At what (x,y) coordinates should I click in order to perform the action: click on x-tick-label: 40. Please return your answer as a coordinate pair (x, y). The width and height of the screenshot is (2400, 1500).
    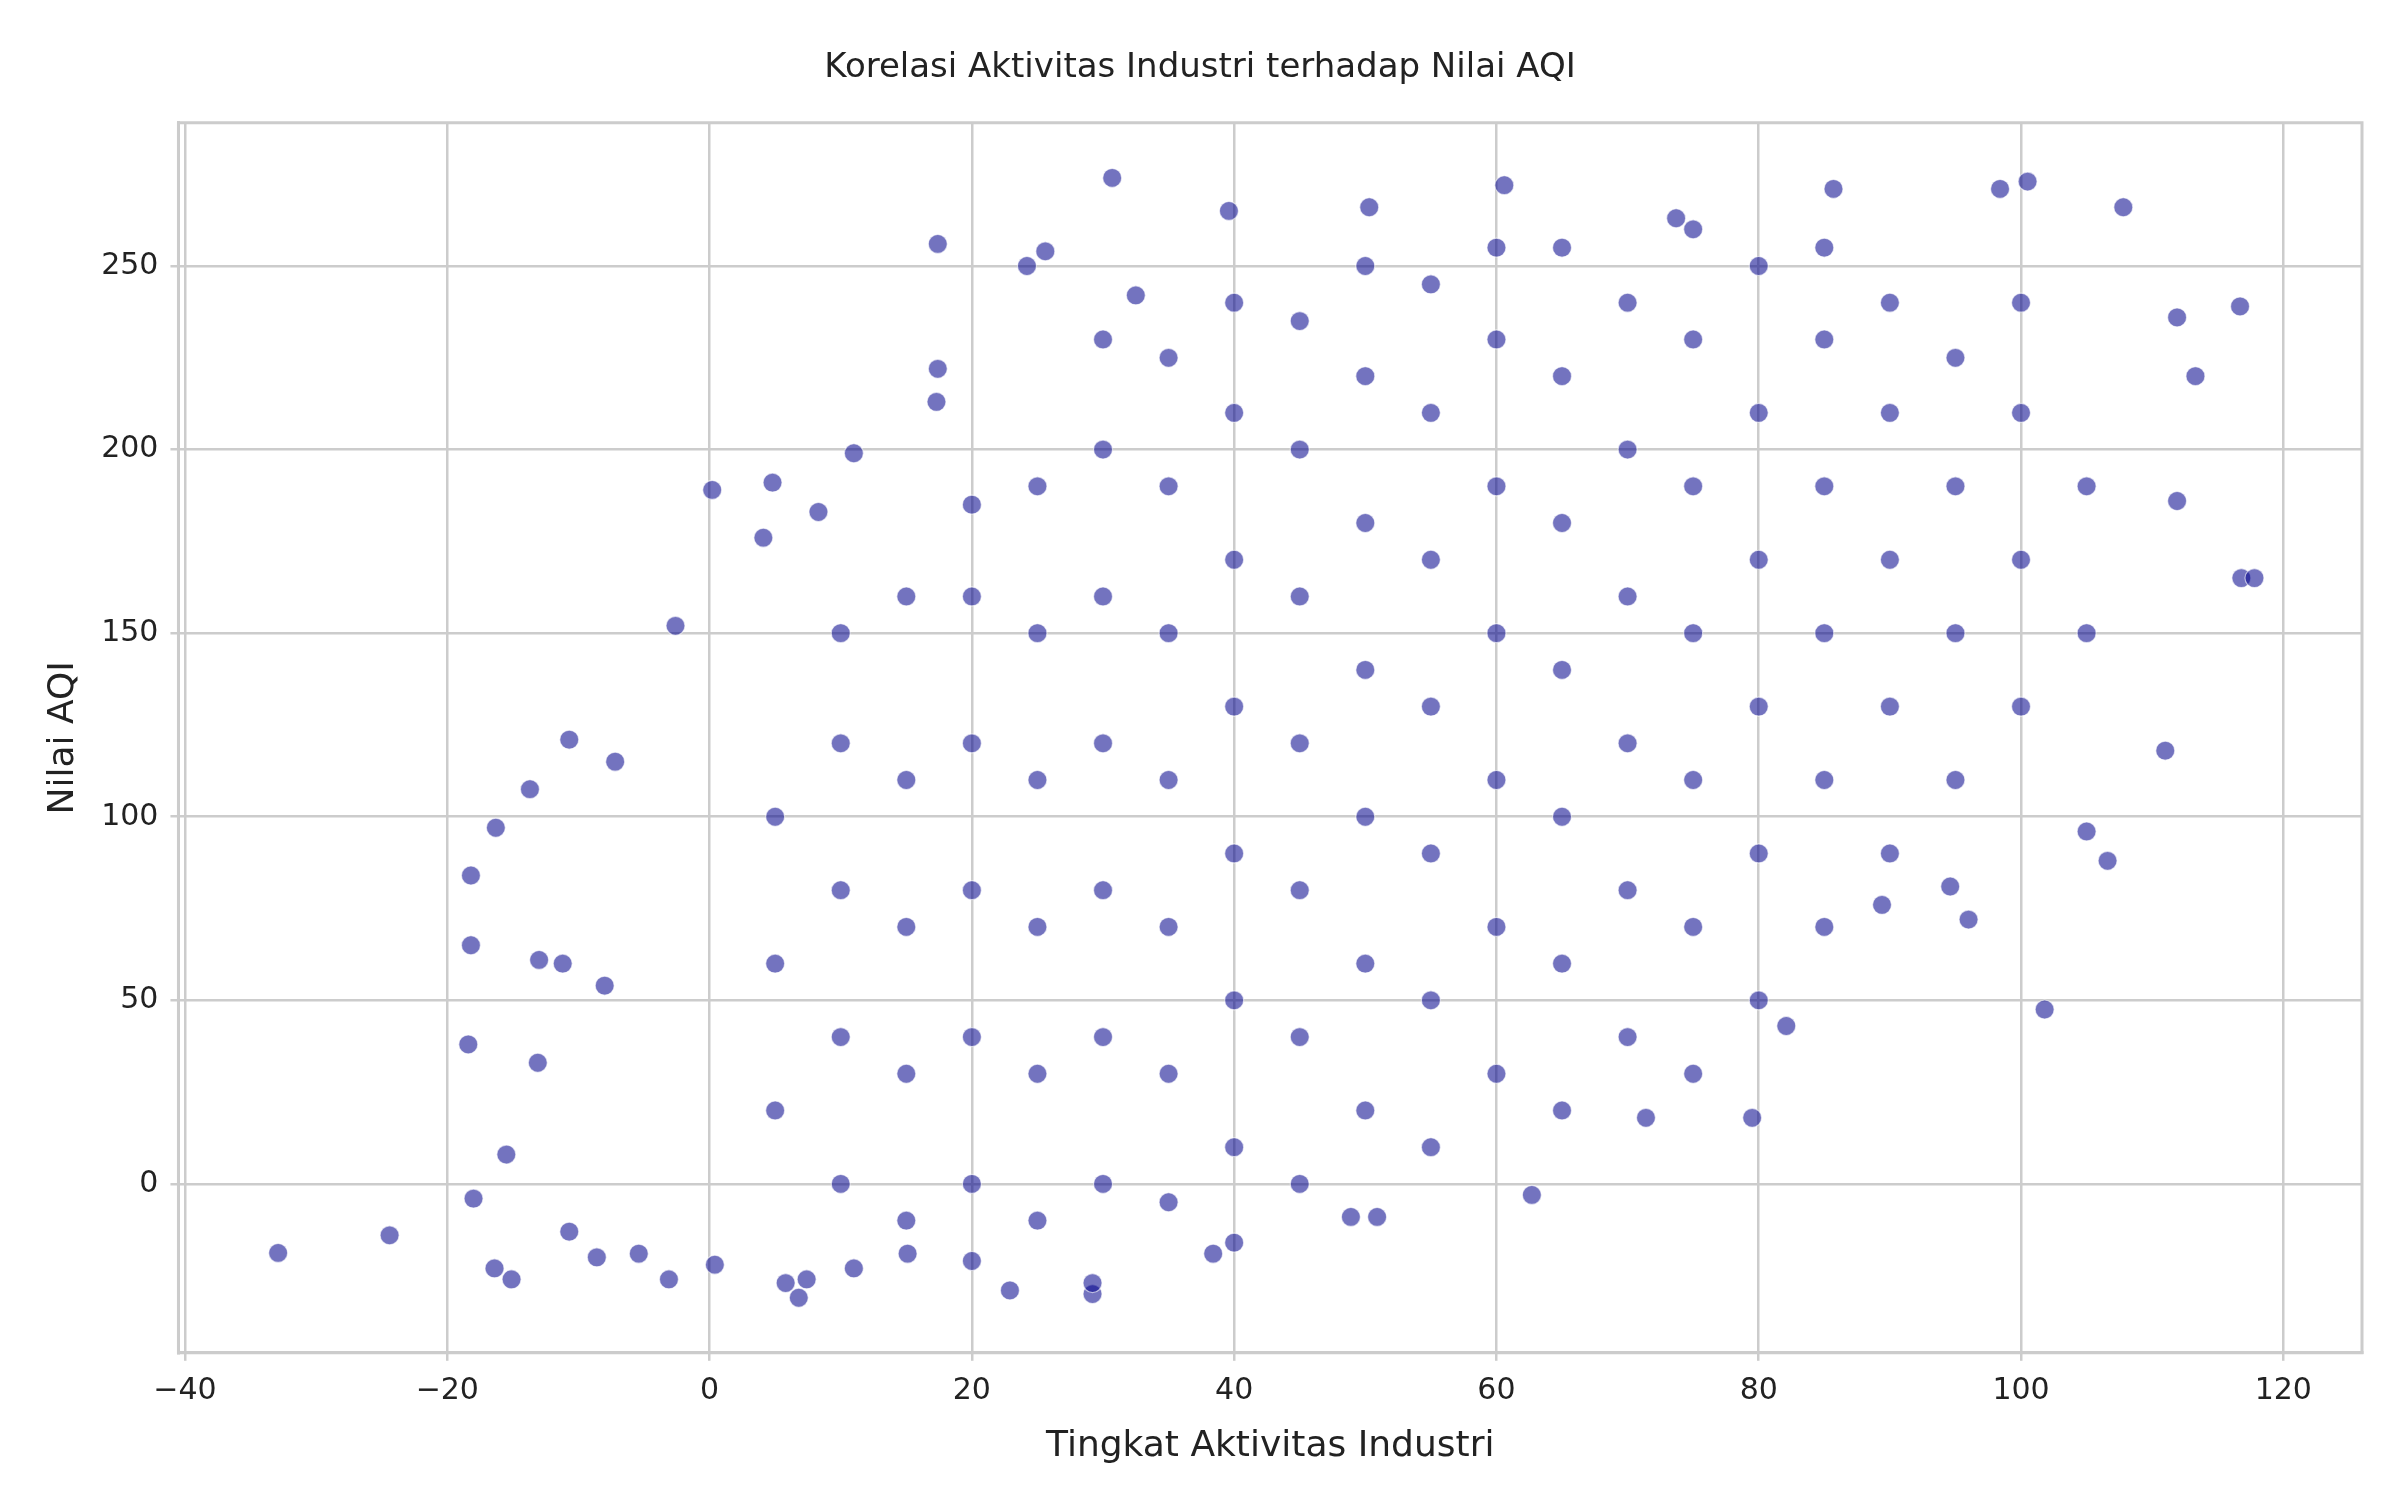
    Looking at the image, I should click on (1234, 1388).